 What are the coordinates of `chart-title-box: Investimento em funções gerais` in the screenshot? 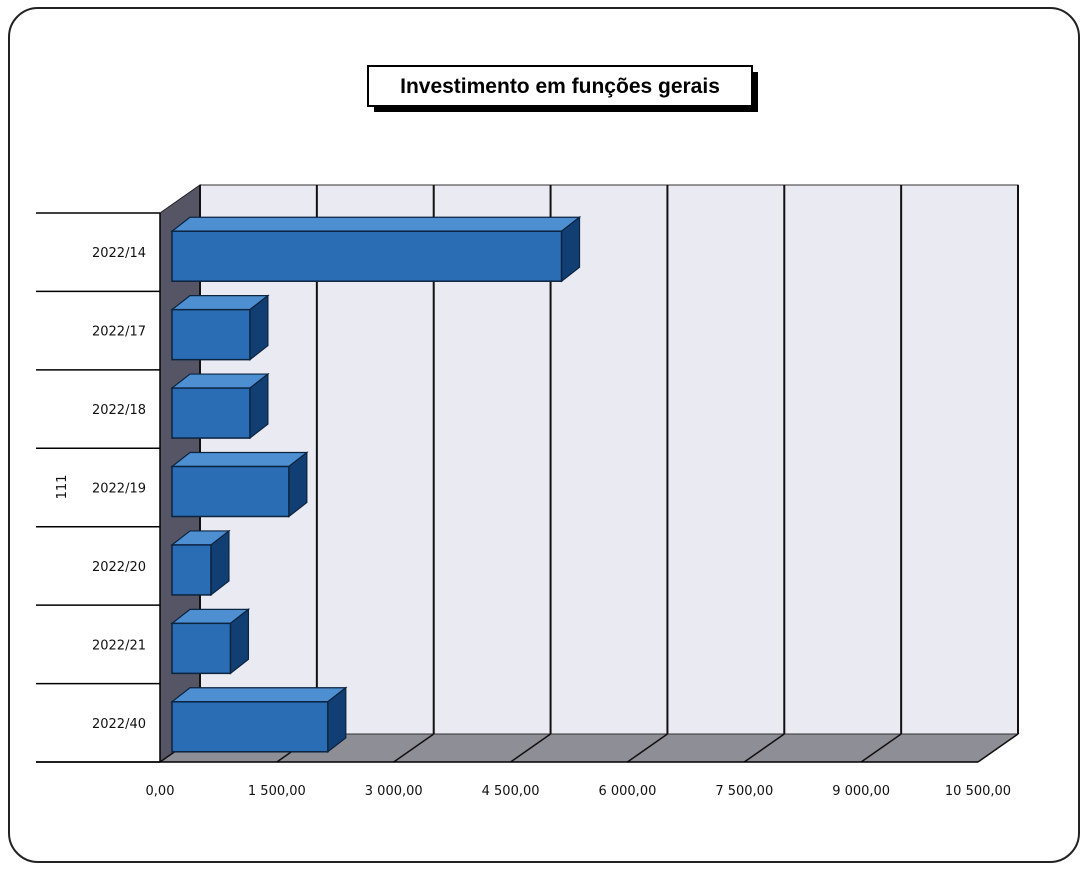 It's located at (562, 88).